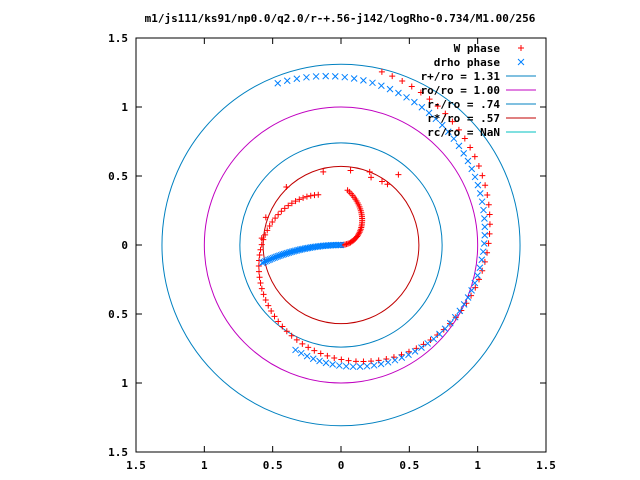  I want to click on legend-label: rc/ro = NaN, so click(463, 132).